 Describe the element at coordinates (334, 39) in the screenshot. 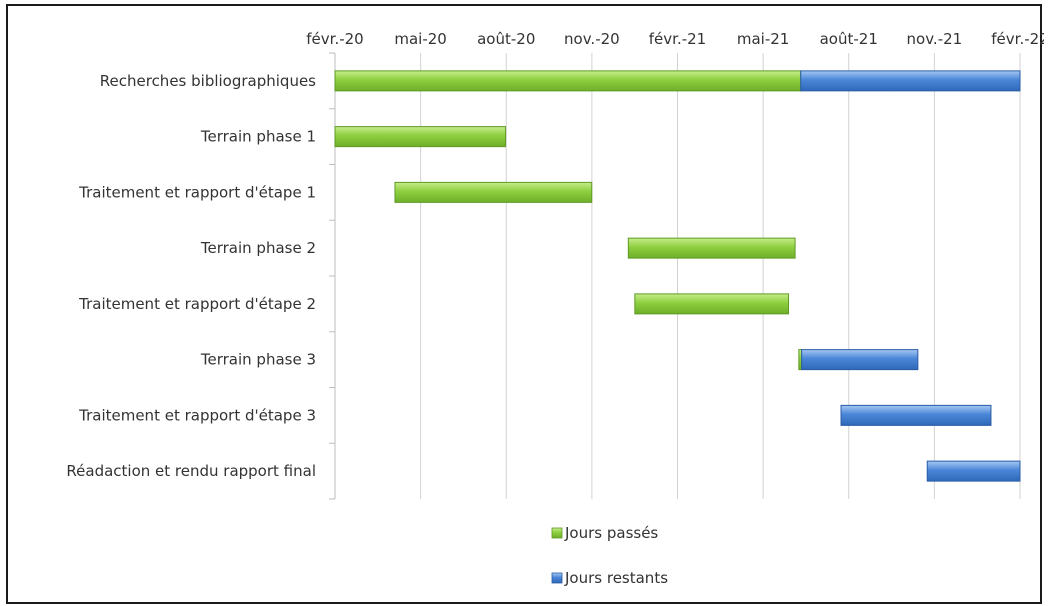

I see `x-tick-label: févr.-20` at that location.